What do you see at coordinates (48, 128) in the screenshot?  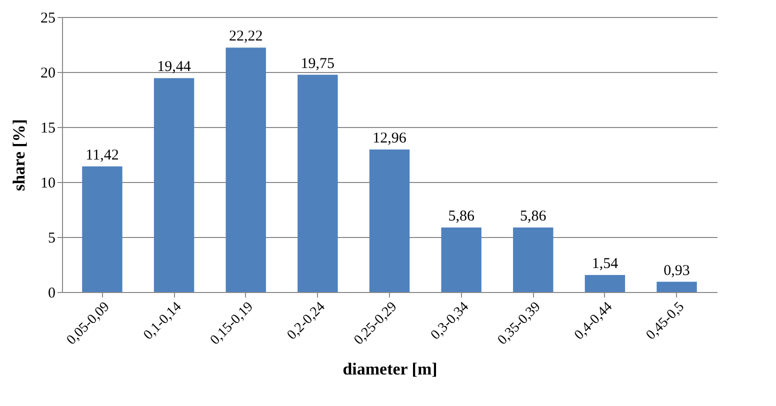 I see `y-tick-label: 15` at bounding box center [48, 128].